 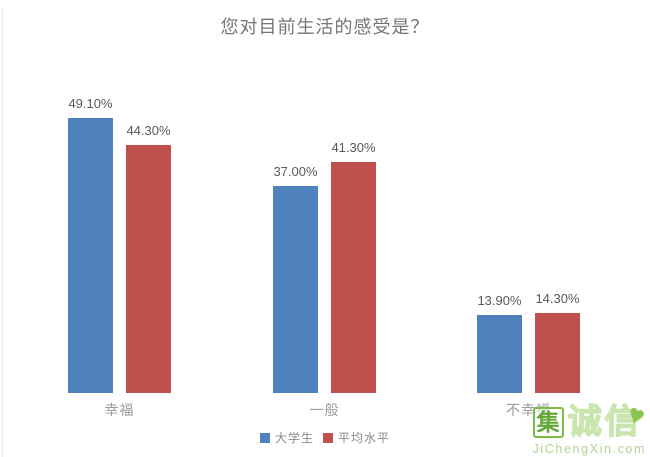 What do you see at coordinates (499, 226) in the screenshot?
I see `bar-cell: 13.90%` at bounding box center [499, 226].